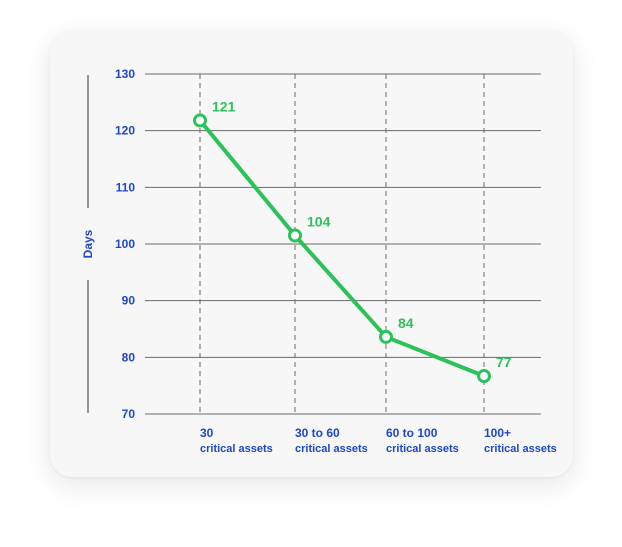 The height and width of the screenshot is (547, 622). I want to click on y-axis-label-group: Days, so click(88, 244).